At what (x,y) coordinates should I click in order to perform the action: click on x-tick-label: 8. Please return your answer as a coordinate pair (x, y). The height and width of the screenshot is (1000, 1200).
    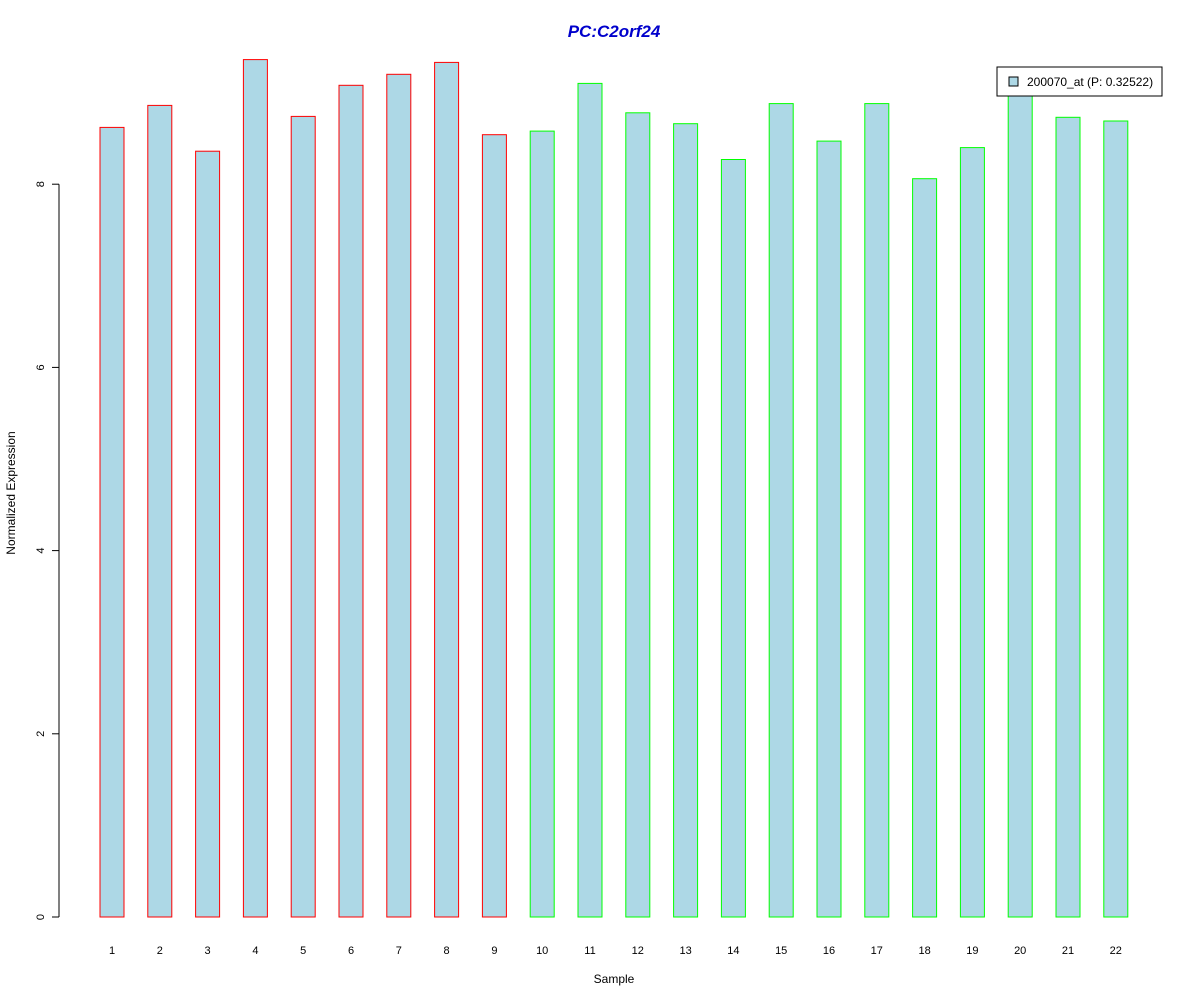
    Looking at the image, I should click on (447, 951).